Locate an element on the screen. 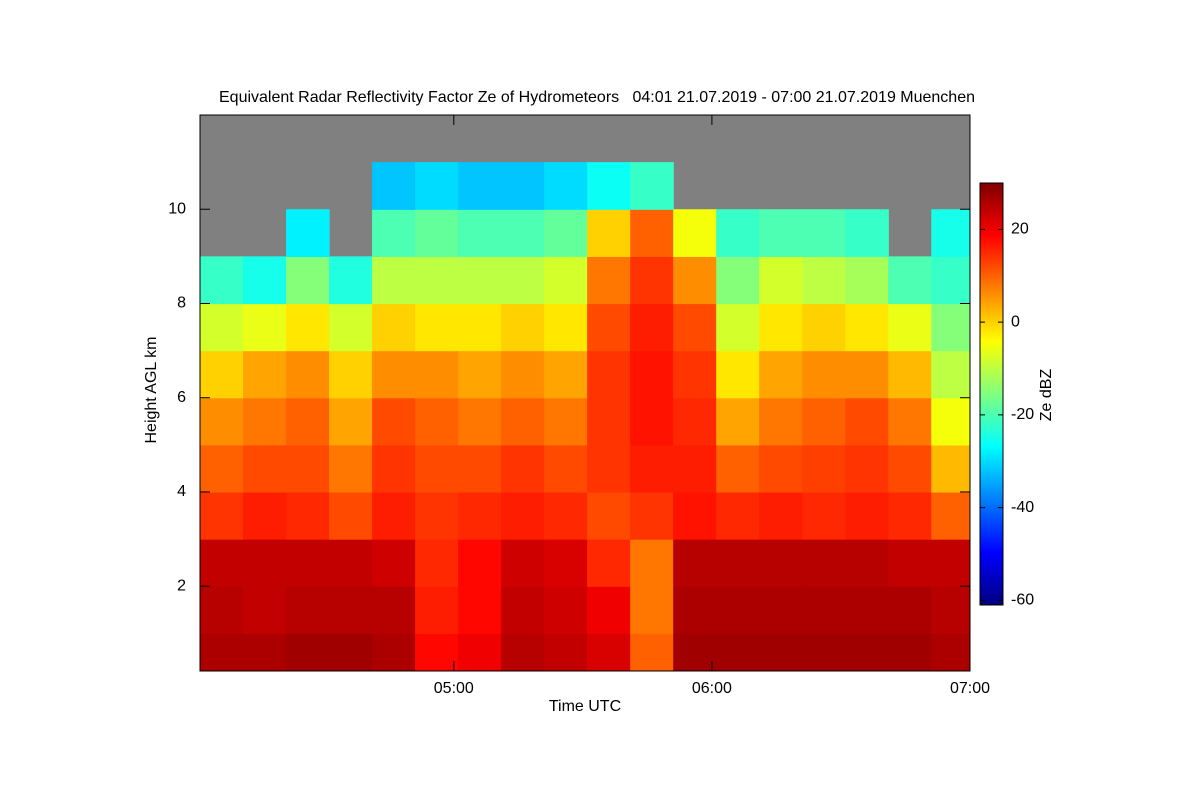  colorbar-tick-label: 0 is located at coordinates (1015, 321).